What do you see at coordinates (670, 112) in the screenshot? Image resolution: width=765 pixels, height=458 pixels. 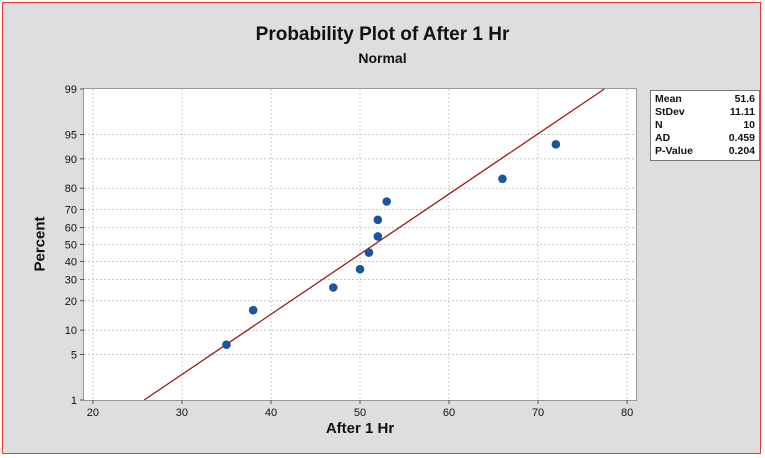 I see `stats-label: StDev` at bounding box center [670, 112].